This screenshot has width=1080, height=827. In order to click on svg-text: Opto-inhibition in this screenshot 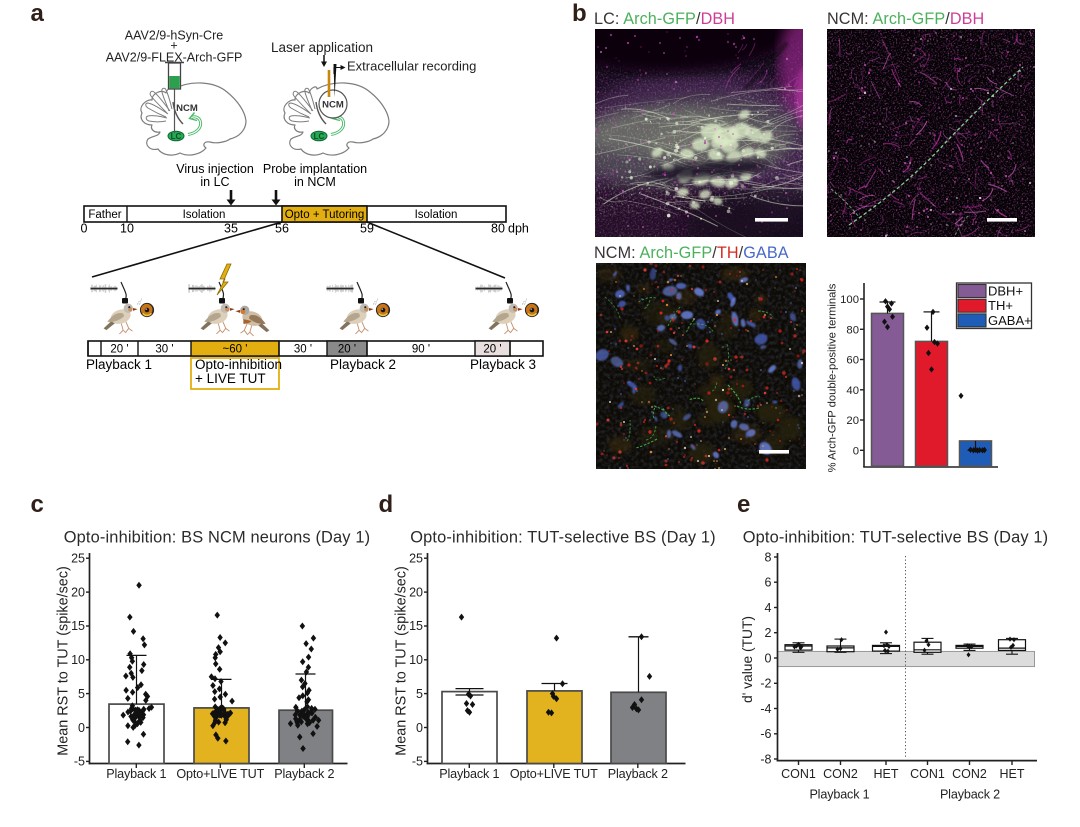, I will do `click(238, 364)`.